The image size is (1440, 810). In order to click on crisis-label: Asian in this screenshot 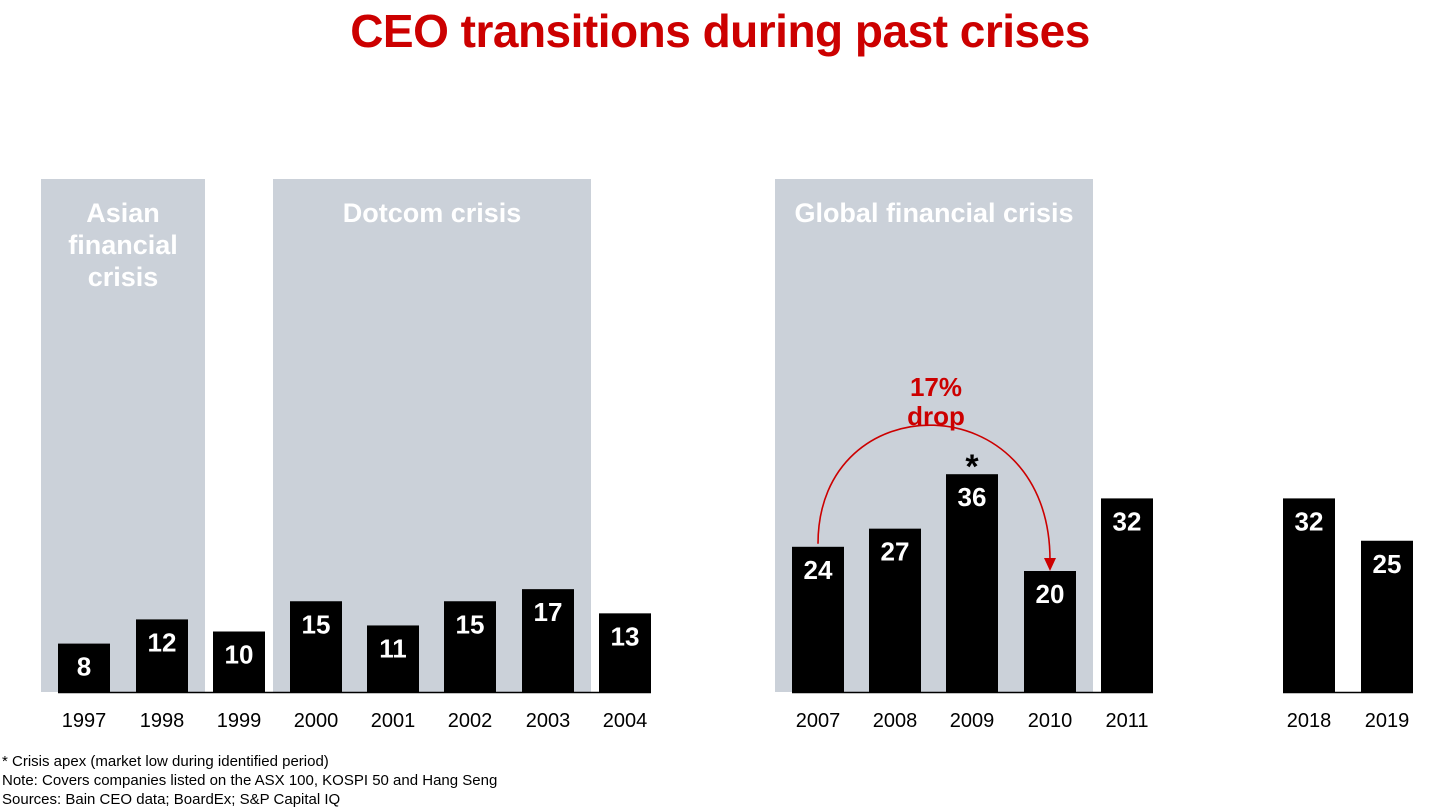, I will do `click(123, 213)`.